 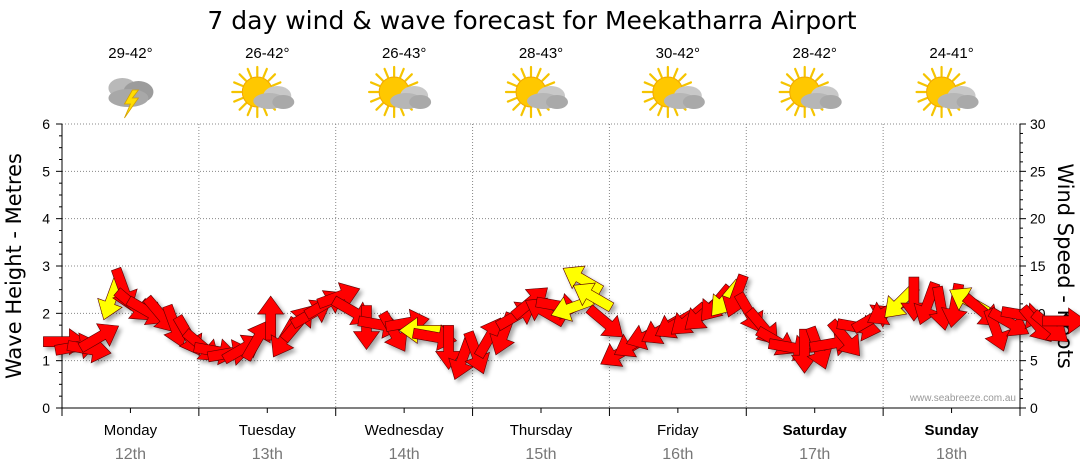 What do you see at coordinates (404, 430) in the screenshot?
I see `day-name-label: Wednesday` at bounding box center [404, 430].